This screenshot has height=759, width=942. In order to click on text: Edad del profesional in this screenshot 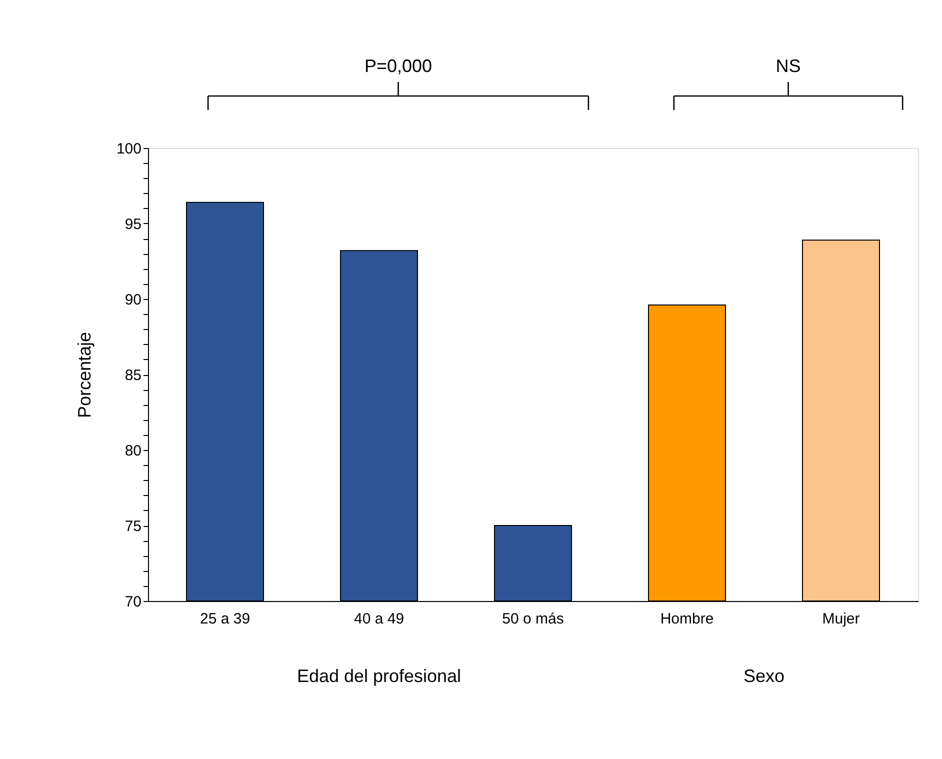, I will do `click(379, 676)`.